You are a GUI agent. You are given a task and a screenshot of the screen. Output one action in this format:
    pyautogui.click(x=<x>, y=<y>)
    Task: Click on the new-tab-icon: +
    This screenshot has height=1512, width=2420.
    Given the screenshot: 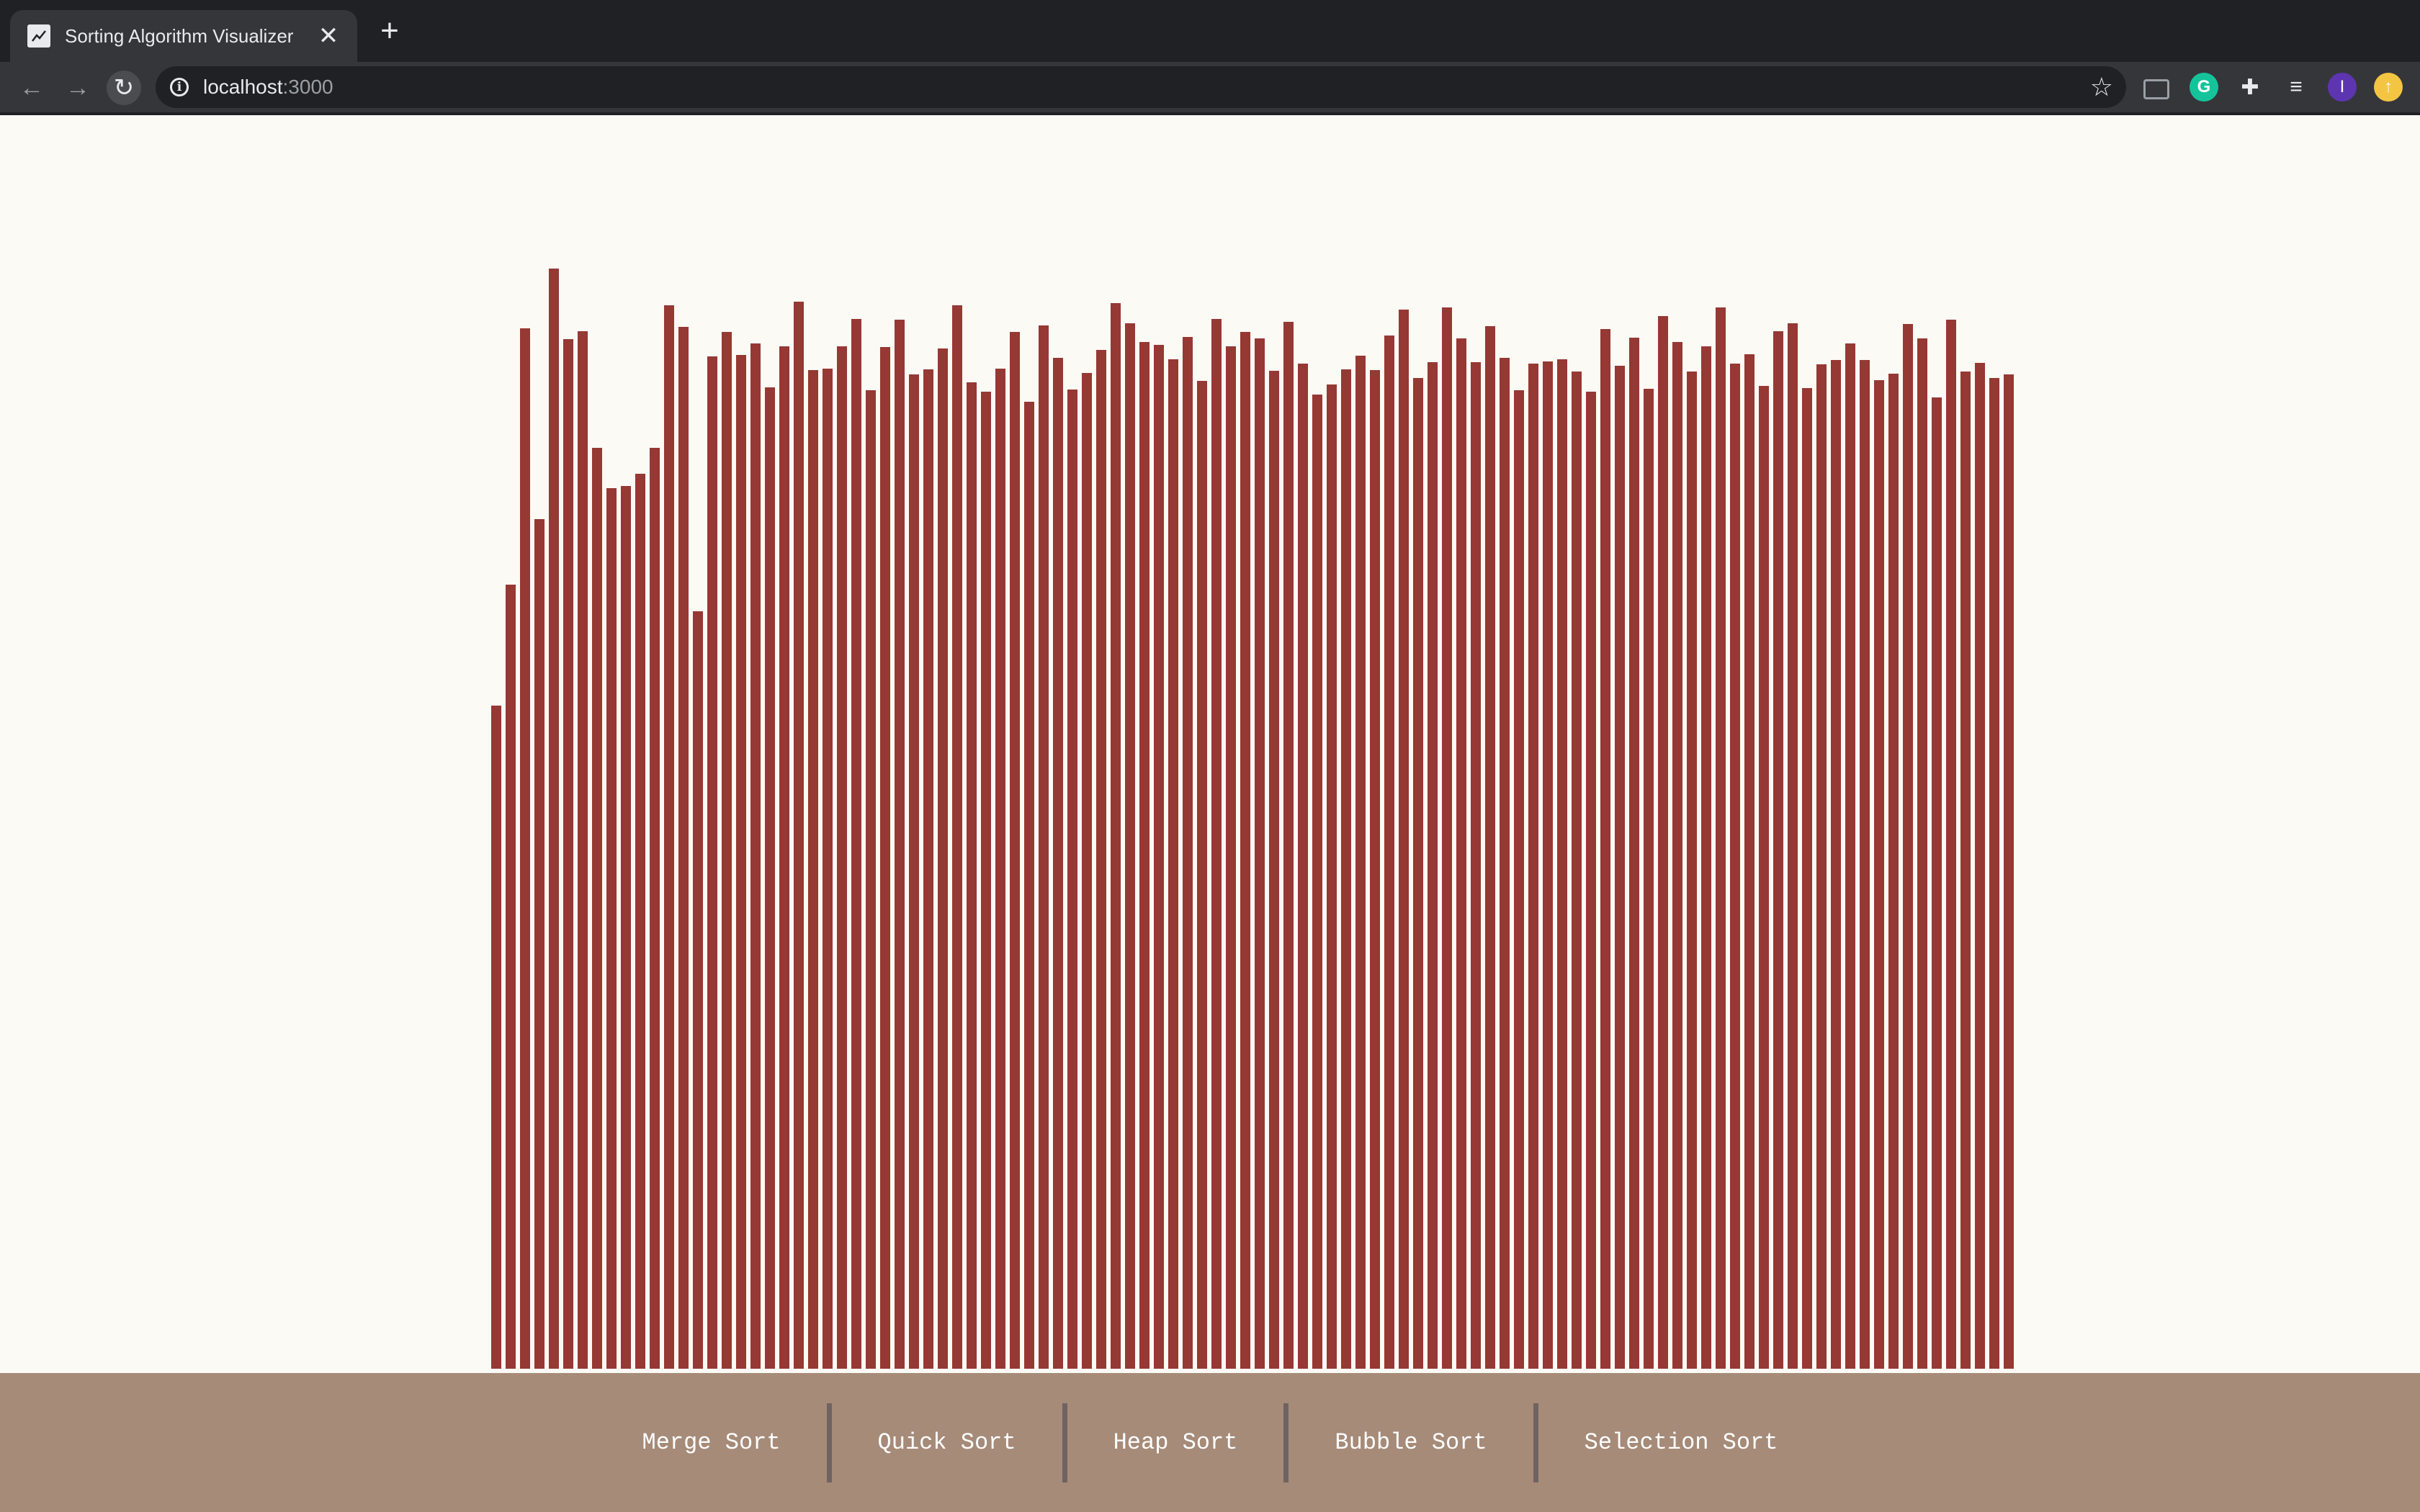 What is the action you would take?
    pyautogui.click(x=389, y=30)
    